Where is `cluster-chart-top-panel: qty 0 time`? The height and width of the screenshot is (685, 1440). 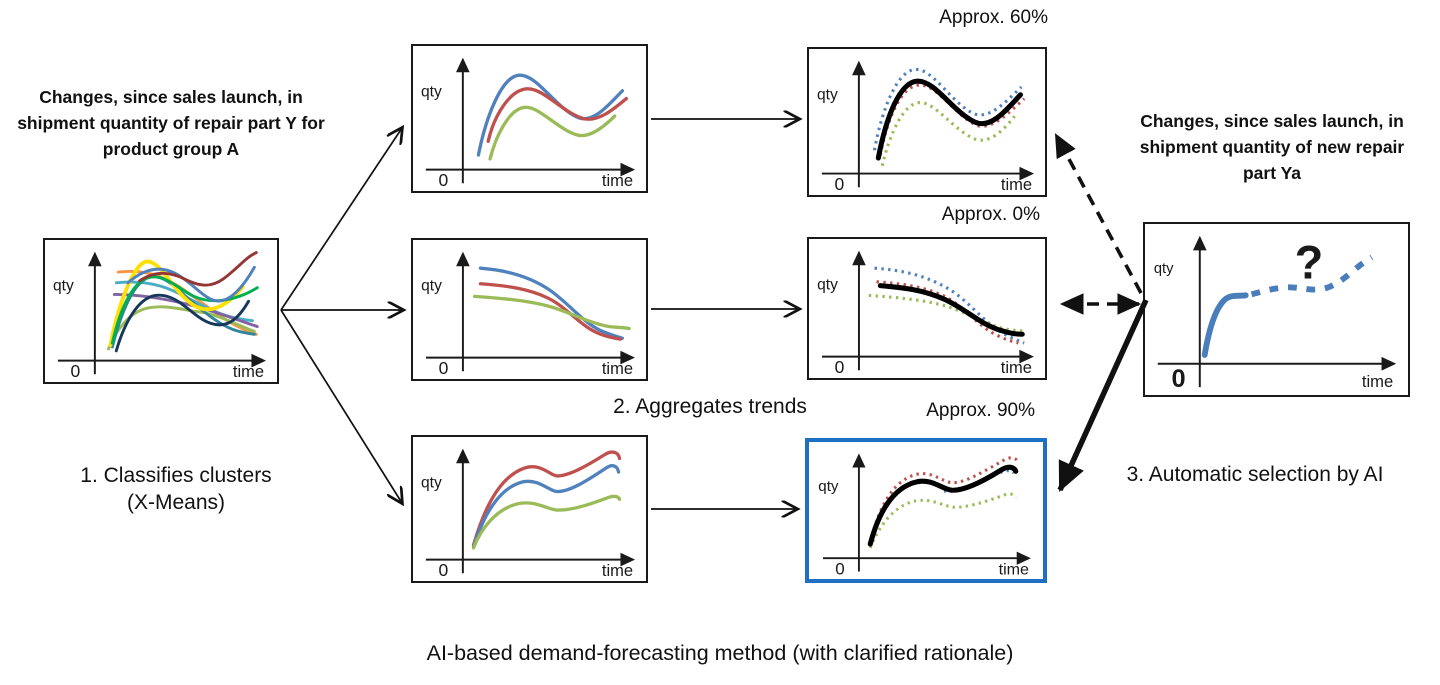 cluster-chart-top-panel: qty 0 time is located at coordinates (529, 118).